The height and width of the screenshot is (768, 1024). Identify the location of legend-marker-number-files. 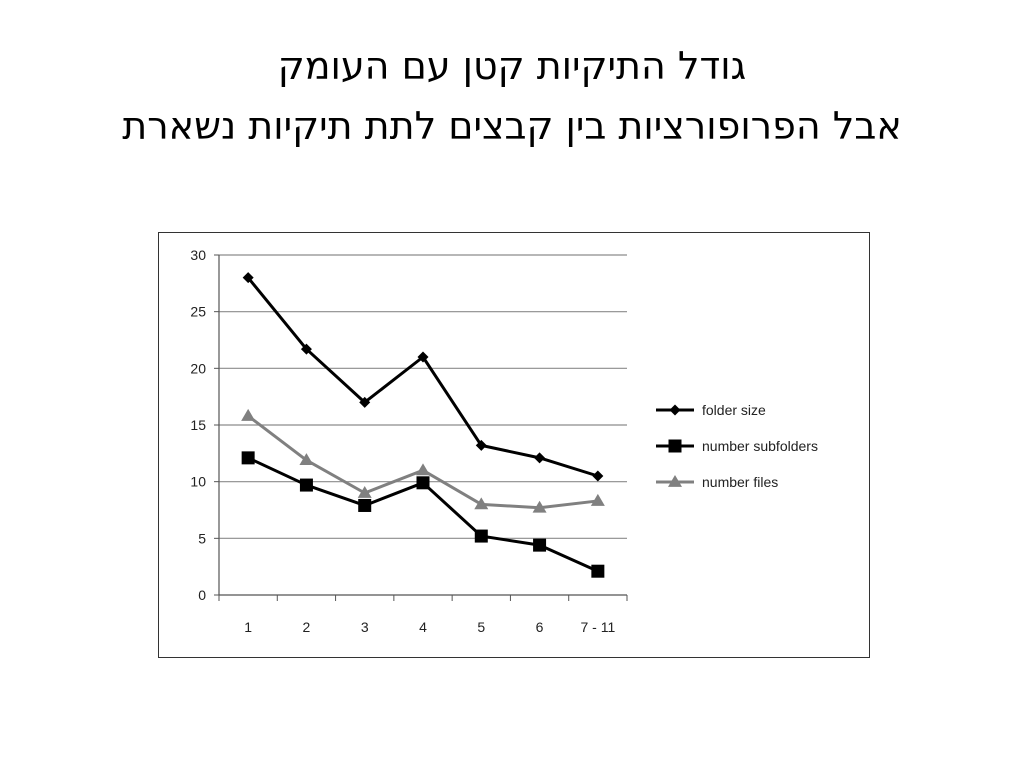
(675, 481).